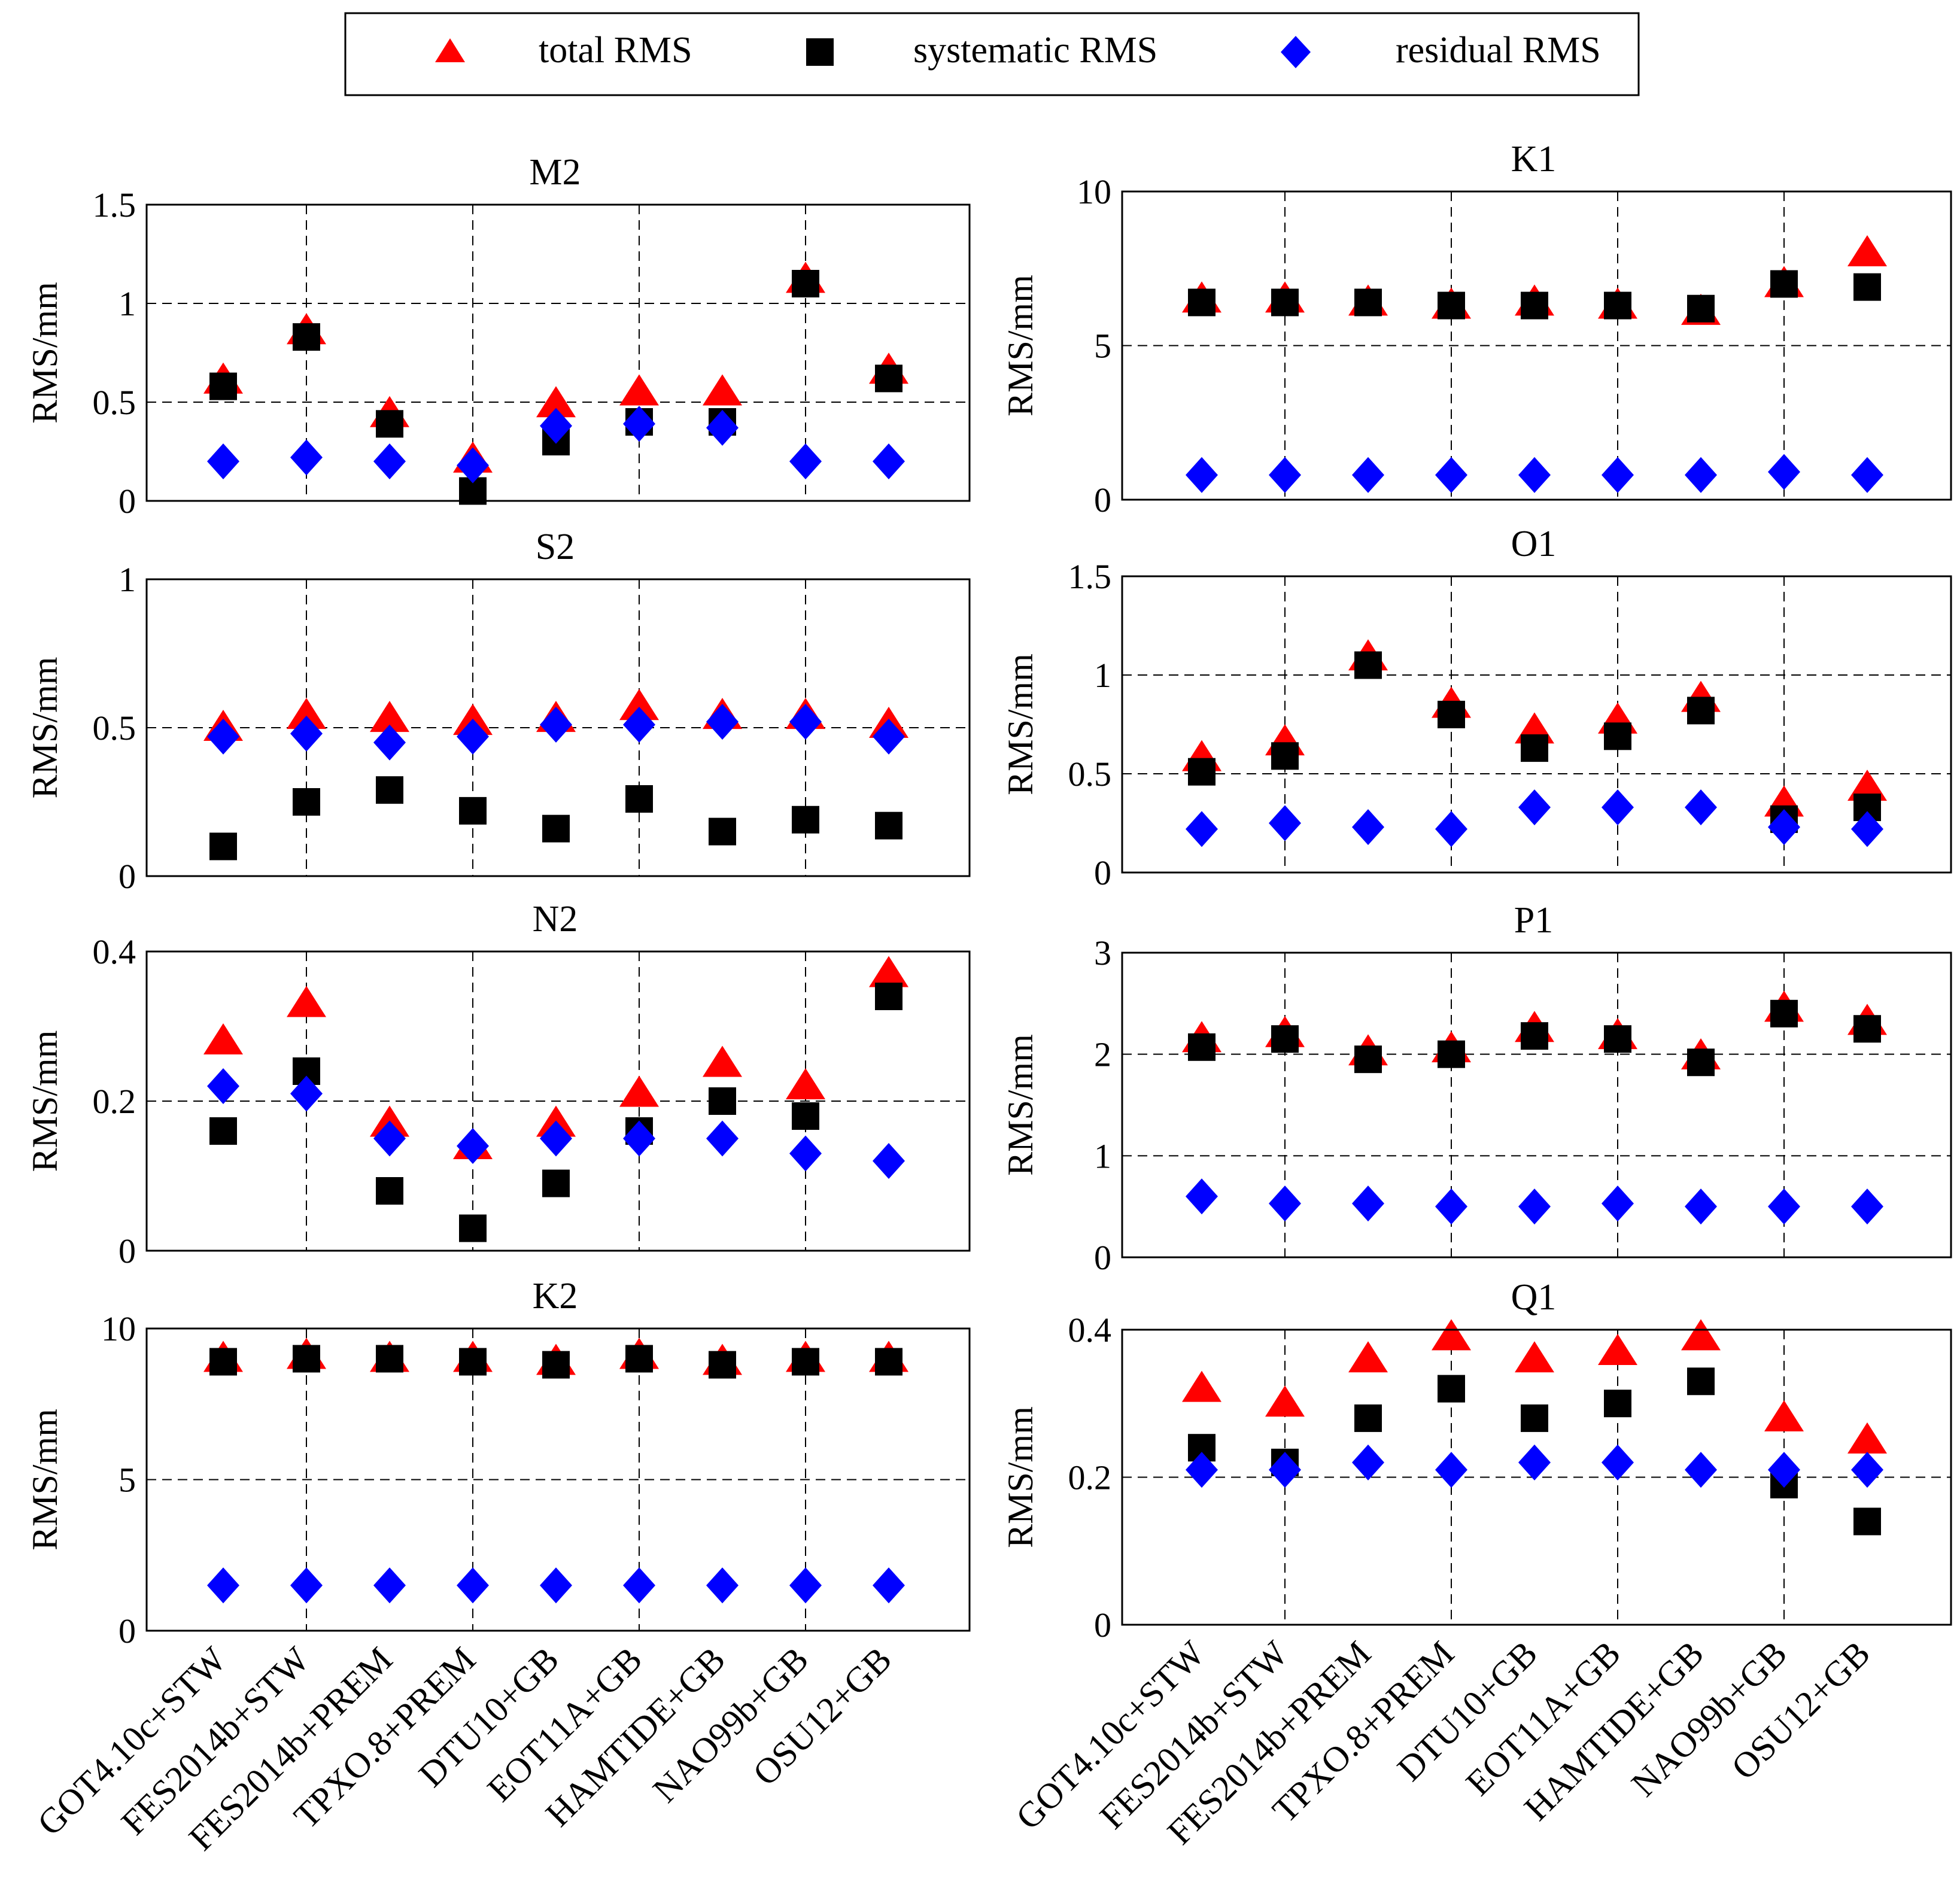 Image resolution: width=1960 pixels, height=1903 pixels. I want to click on ytick-label: 0.4, so click(114, 951).